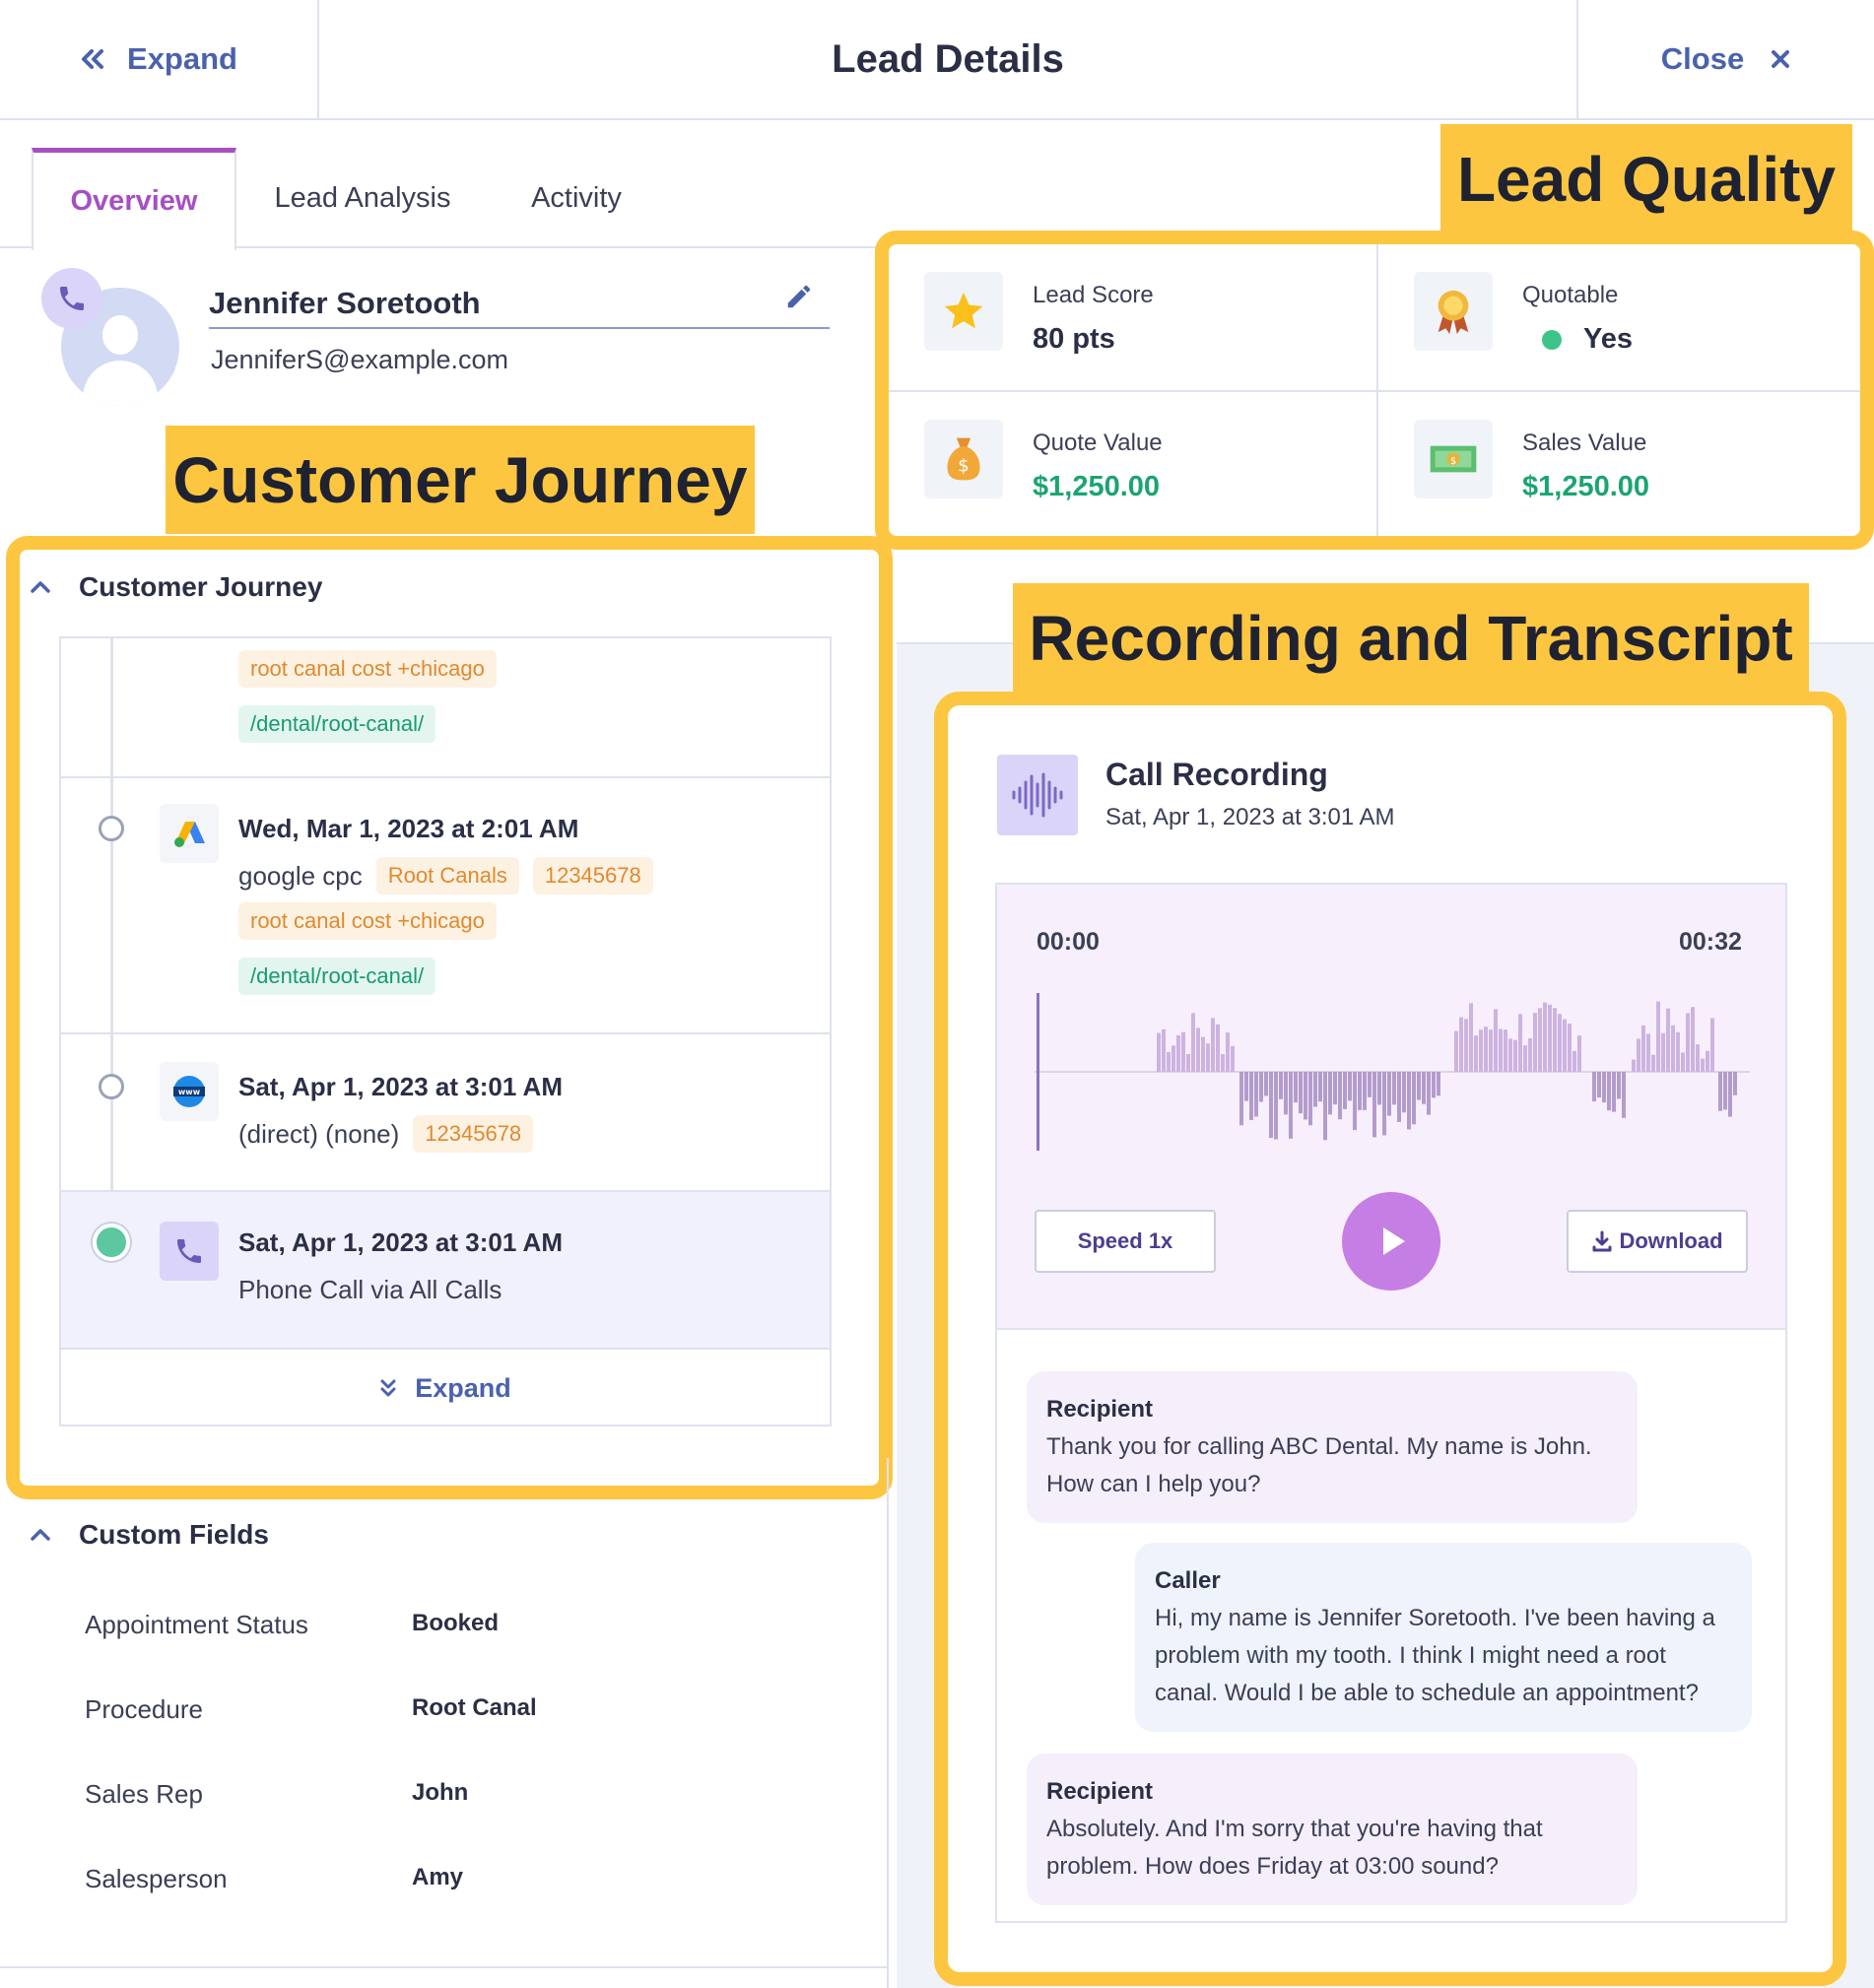  I want to click on speaker-label: Recipient, so click(1100, 1409).